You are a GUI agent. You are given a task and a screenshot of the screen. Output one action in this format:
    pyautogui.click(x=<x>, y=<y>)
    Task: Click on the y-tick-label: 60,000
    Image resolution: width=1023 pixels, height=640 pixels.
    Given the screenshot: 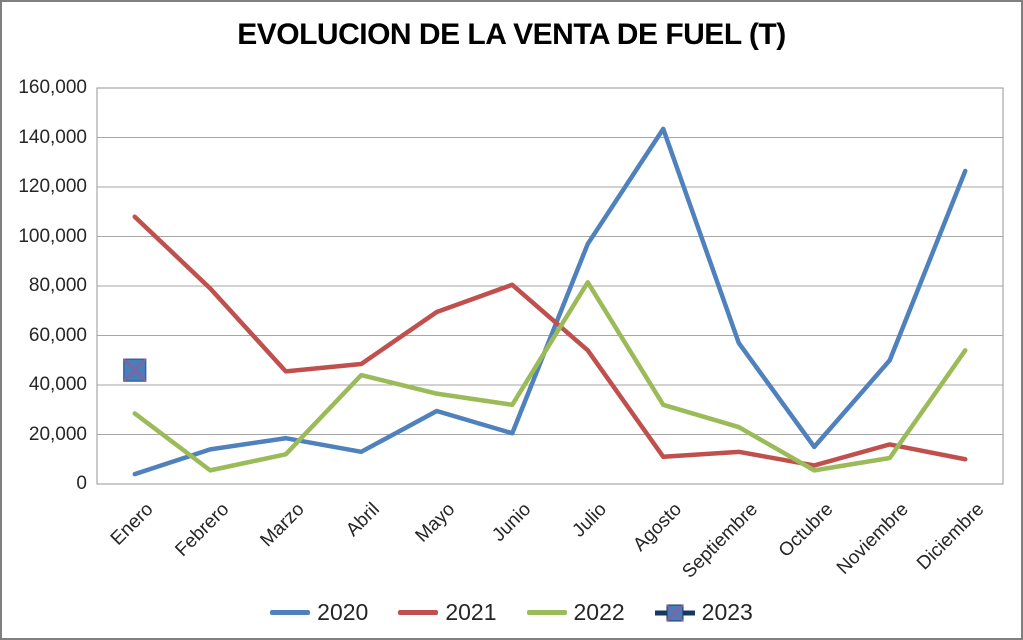 What is the action you would take?
    pyautogui.click(x=57, y=335)
    